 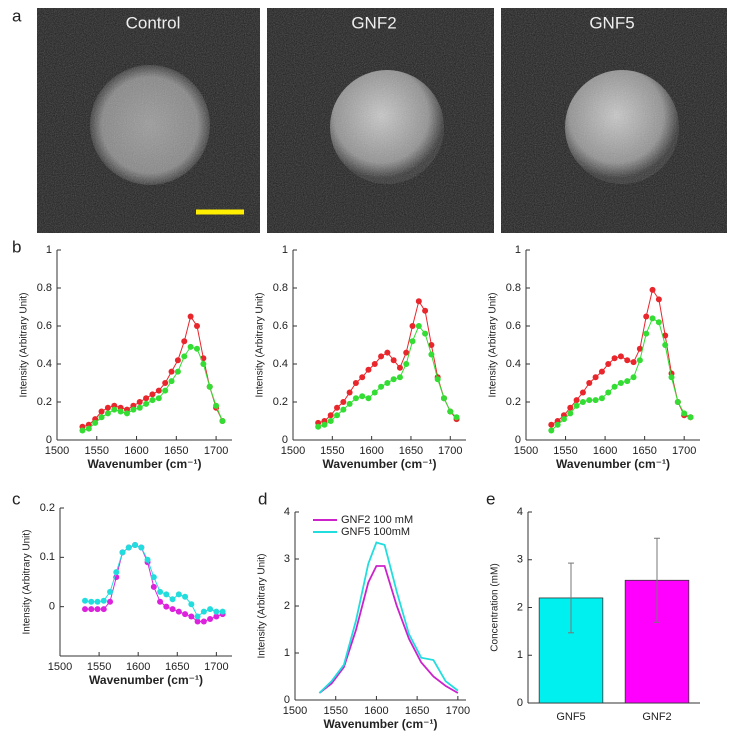 I want to click on legend-label: GNF2 100 mM, so click(x=377, y=520).